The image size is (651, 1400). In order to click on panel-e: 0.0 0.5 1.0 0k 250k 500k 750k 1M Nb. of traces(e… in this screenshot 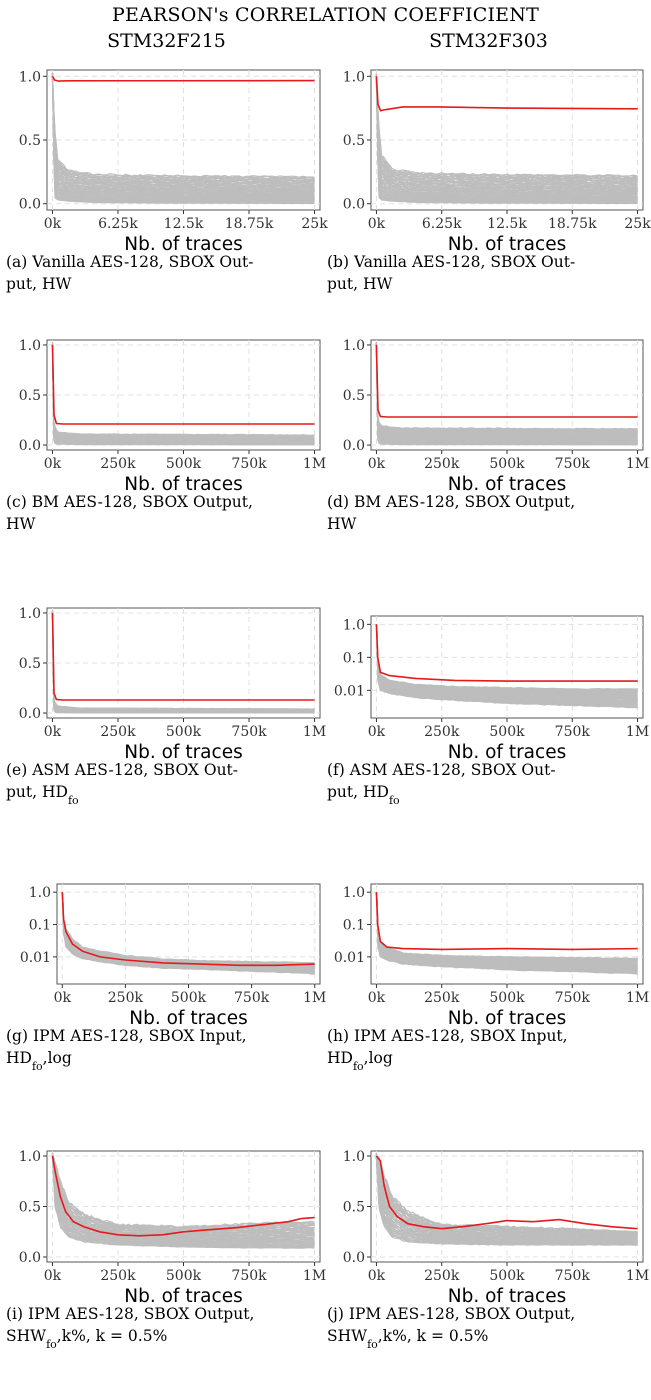, I will do `click(166, 706)`.